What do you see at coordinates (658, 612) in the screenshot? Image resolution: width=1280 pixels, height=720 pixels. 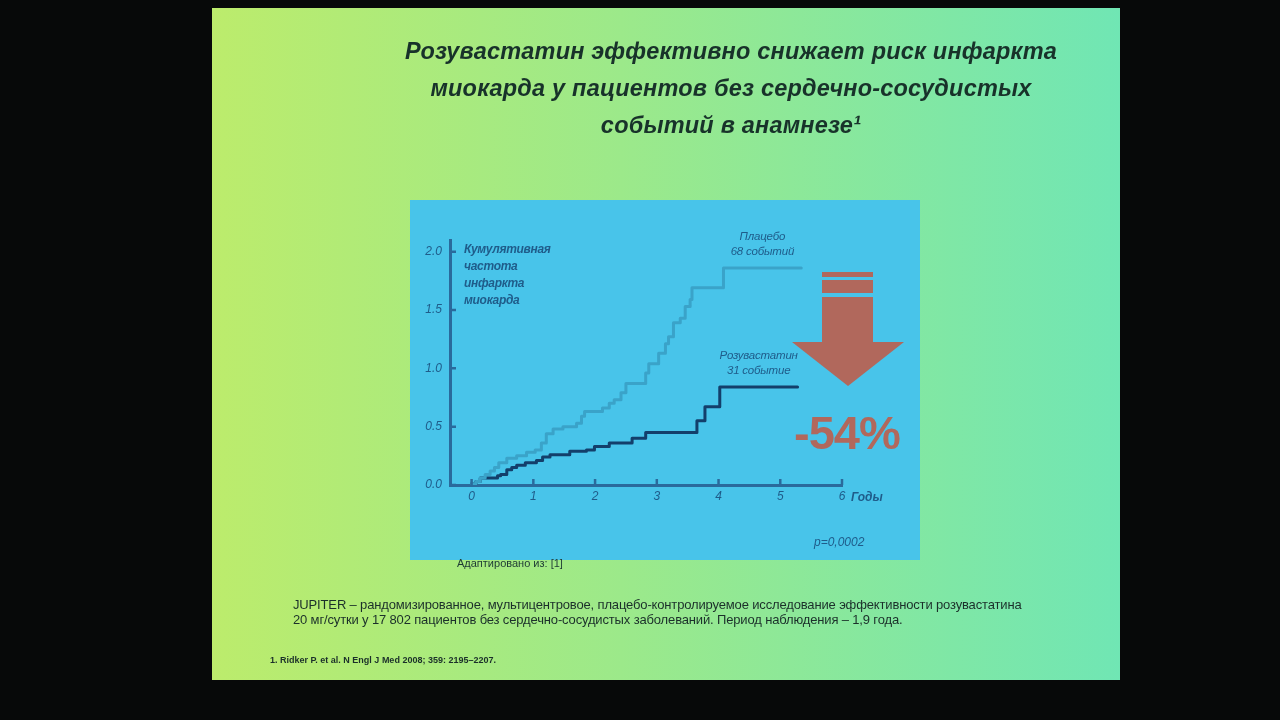 I see `text: JUPITER – рандомизированное, мультицентровое, плацебо-контролируемое исследование эффективности розувастатина 20 мг/сутки у 17 802 пациентов без сердечно-сосудистых заболеваний. Период наблюдения – 1,9 года.` at bounding box center [658, 612].